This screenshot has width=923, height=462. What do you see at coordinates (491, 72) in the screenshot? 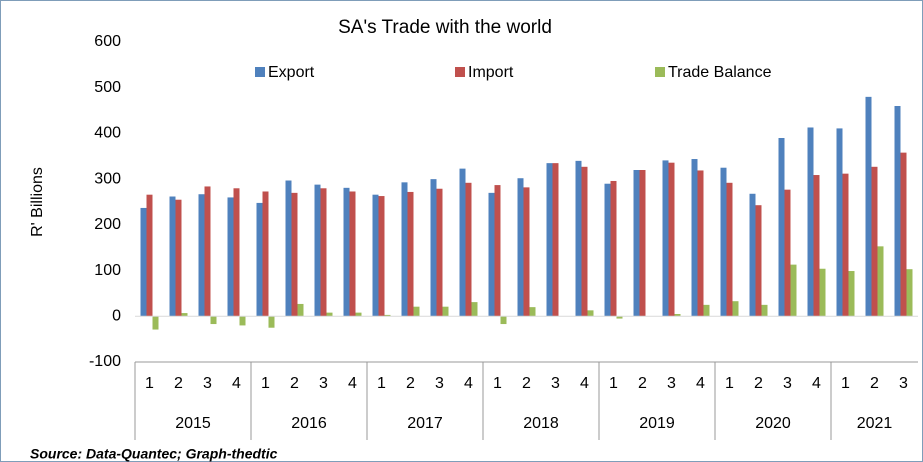
I see `legend-label: Import` at bounding box center [491, 72].